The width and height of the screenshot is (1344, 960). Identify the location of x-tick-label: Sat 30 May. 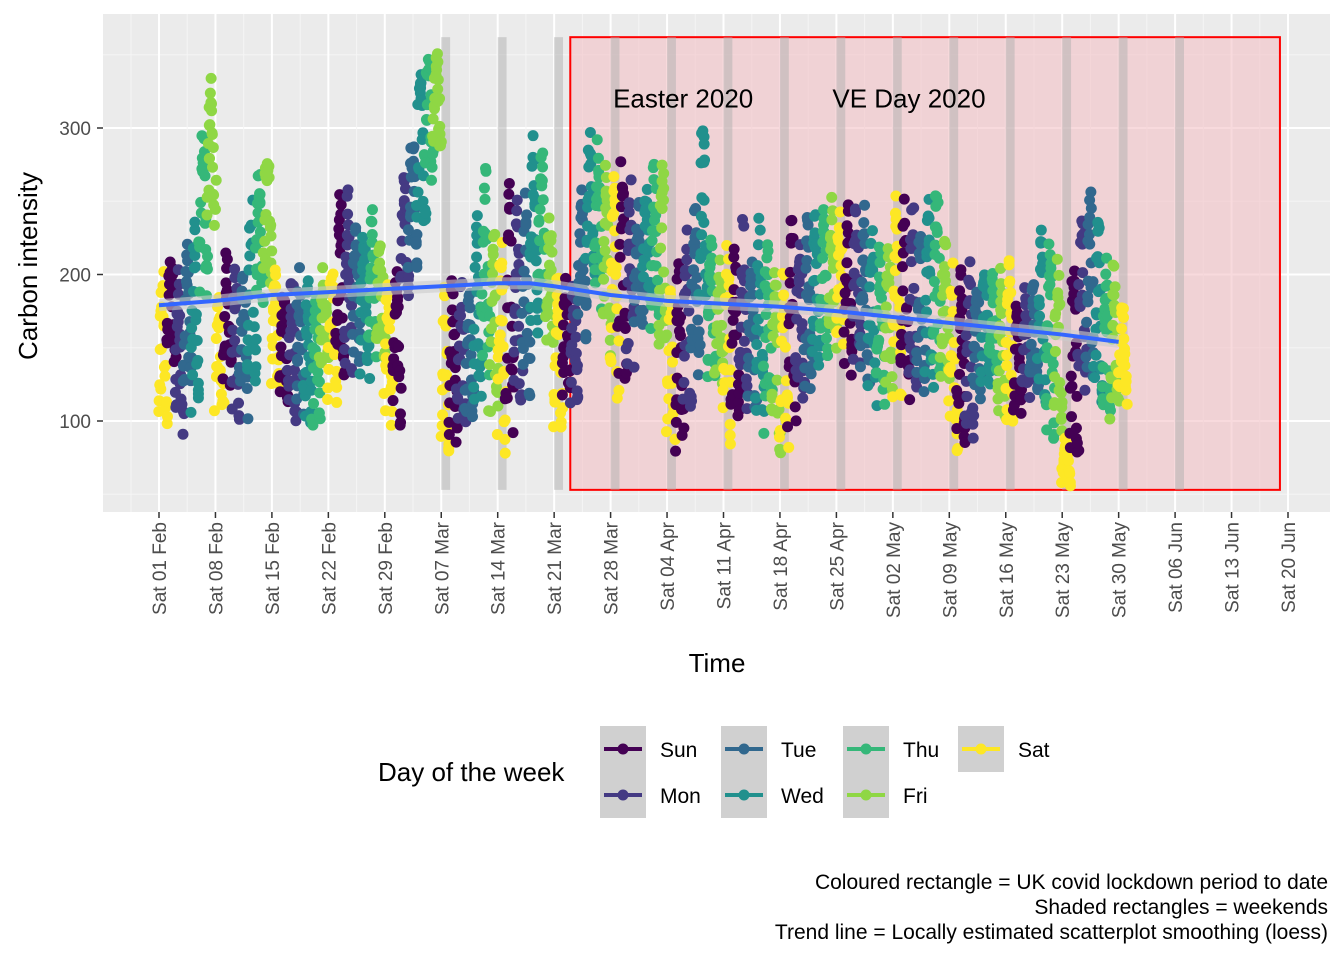
(1120, 570).